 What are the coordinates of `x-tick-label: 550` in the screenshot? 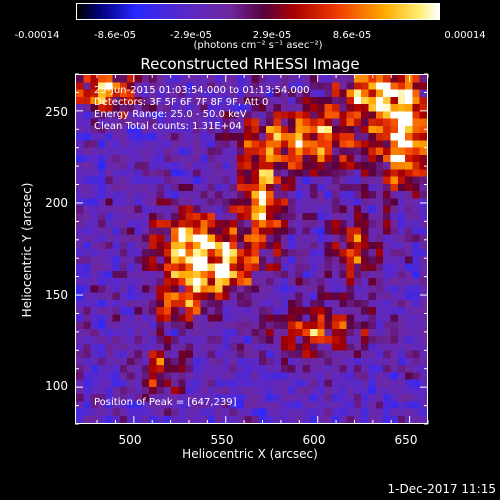 It's located at (222, 440).